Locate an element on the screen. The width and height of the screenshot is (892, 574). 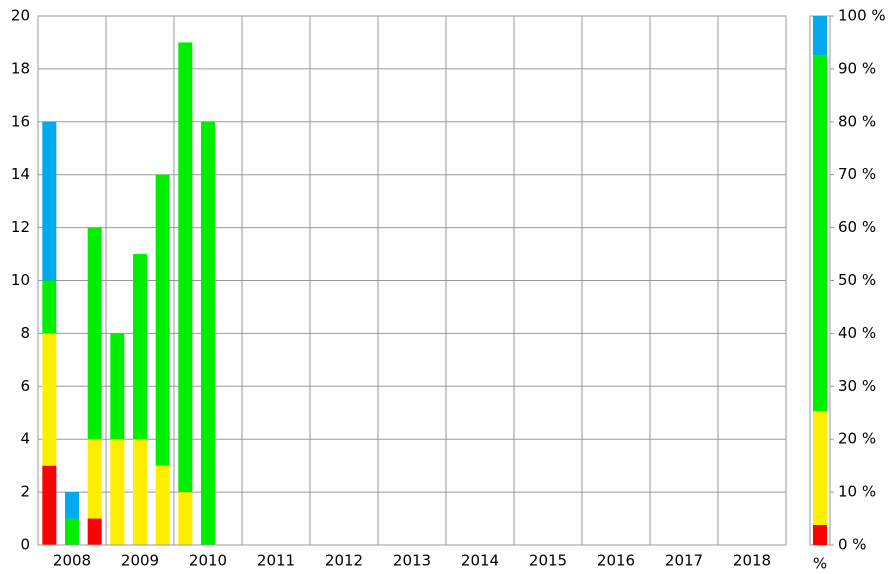
y-tick-label: 14 is located at coordinates (20, 174).